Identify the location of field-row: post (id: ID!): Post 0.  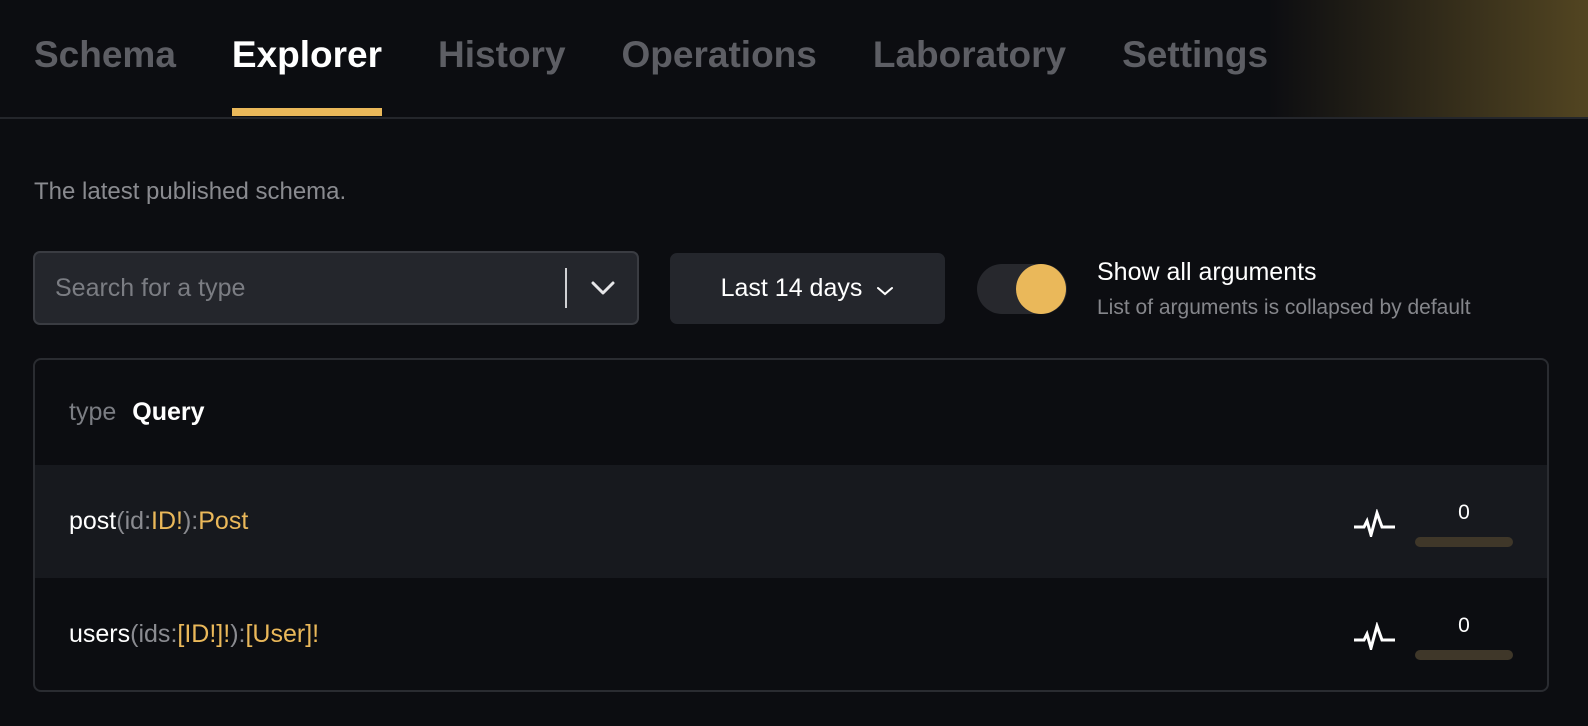
(791, 521).